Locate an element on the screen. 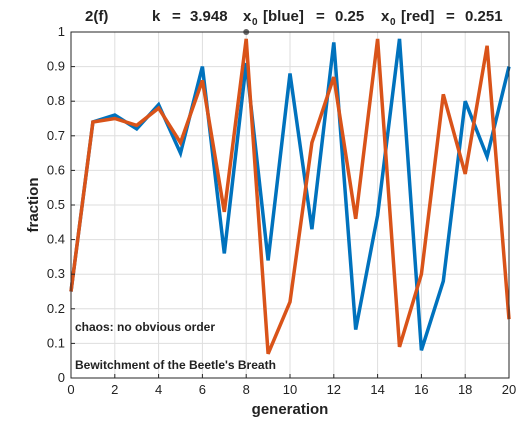 This screenshot has height=426, width=530. y-tick-label: 0.5 is located at coordinates (56, 204).